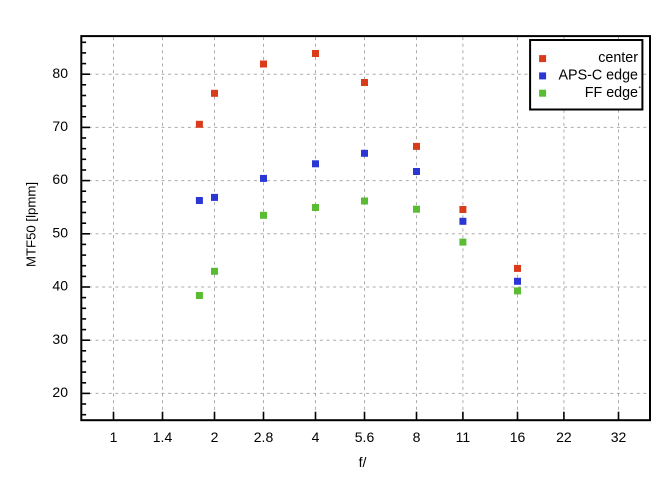  Describe the element at coordinates (316, 437) in the screenshot. I see `svg-text: 4` at that location.